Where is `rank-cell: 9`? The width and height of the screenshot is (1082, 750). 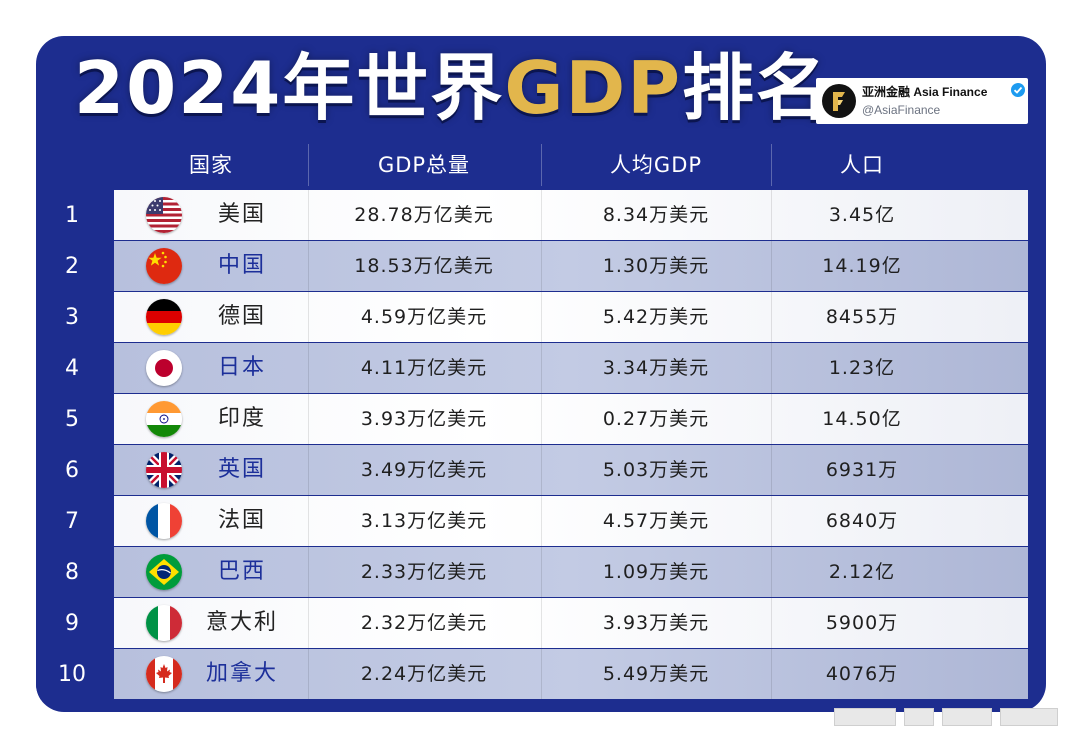 rank-cell: 9 is located at coordinates (72, 623).